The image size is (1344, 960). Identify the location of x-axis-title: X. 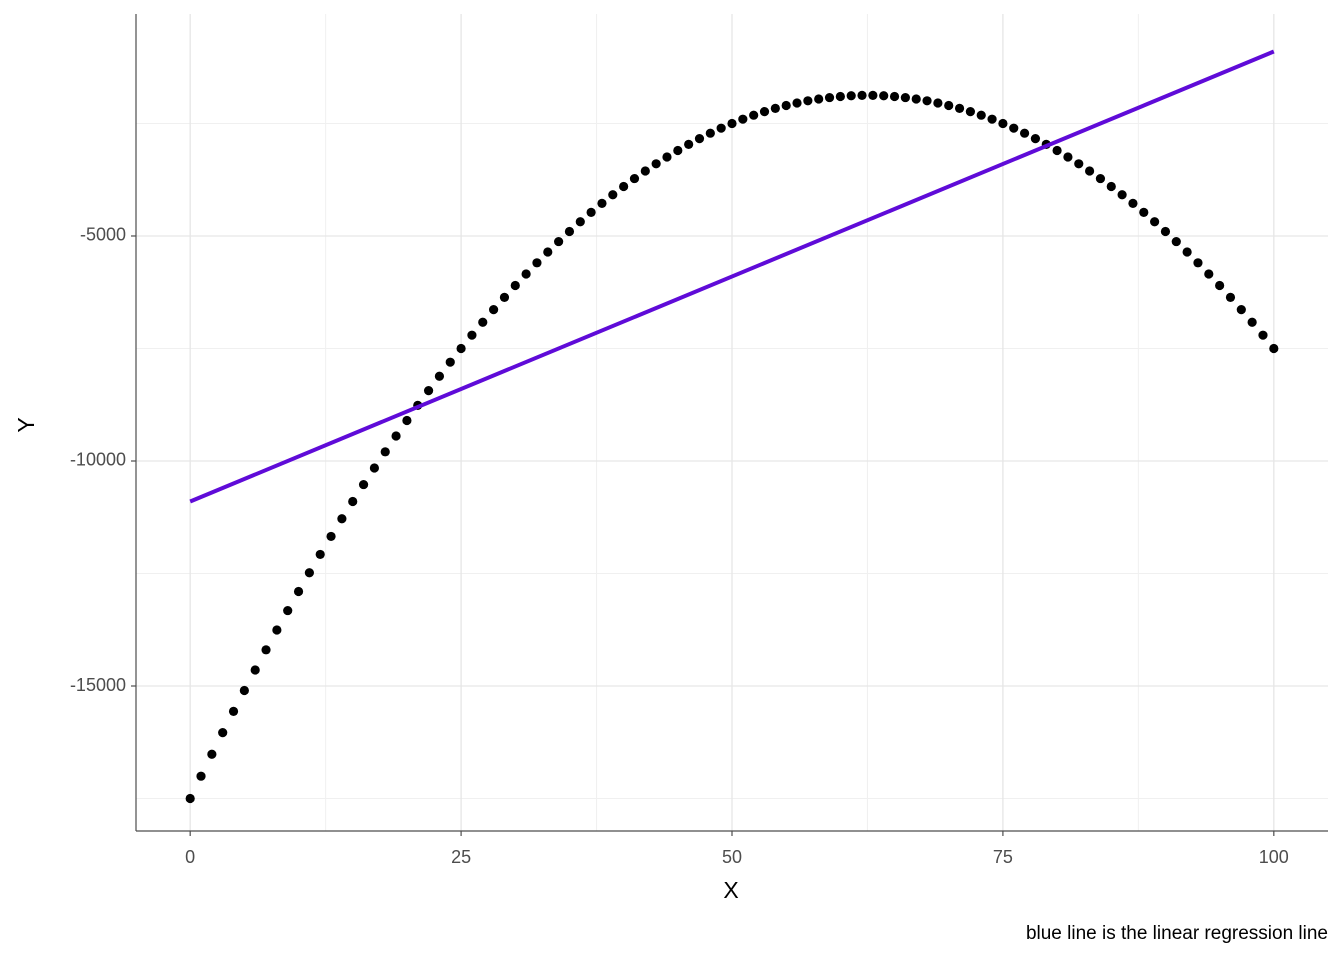
(730, 890).